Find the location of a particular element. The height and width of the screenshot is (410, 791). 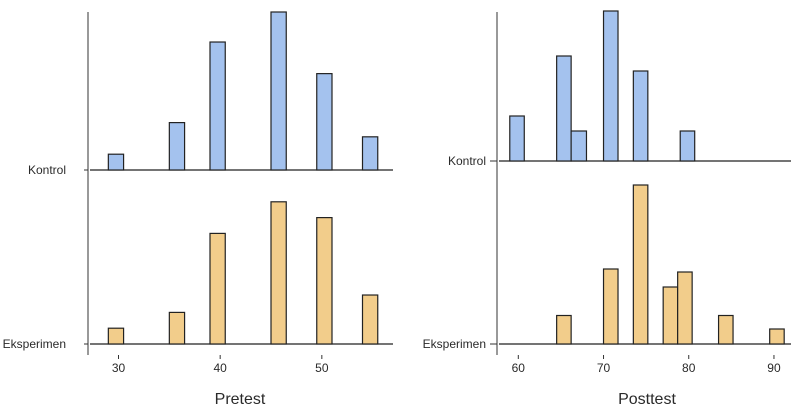

x-tick-label: 70 is located at coordinates (604, 368).